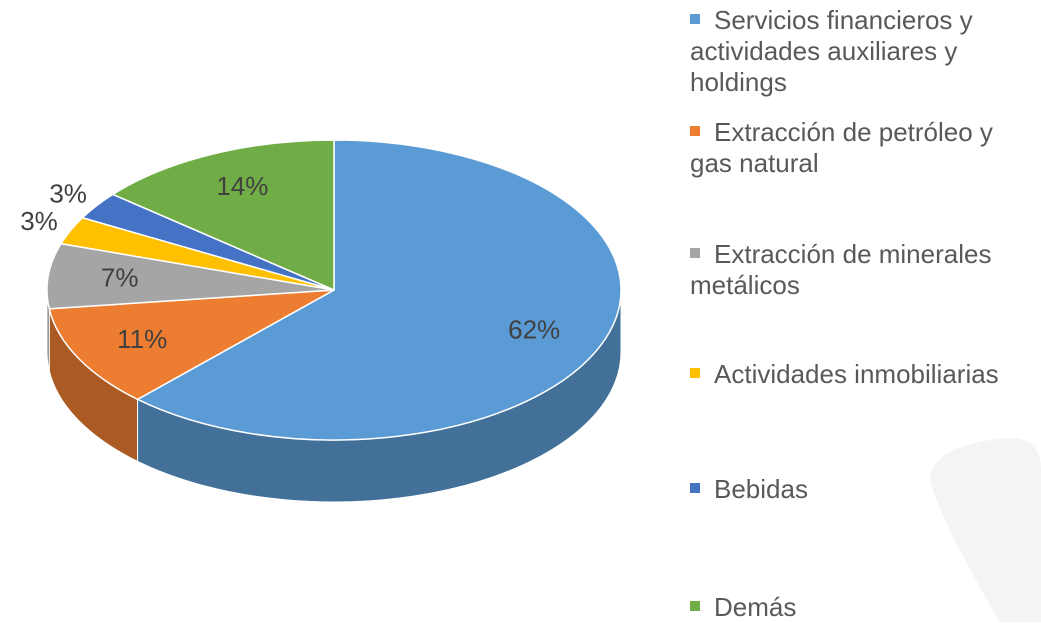 This screenshot has height=623, width=1041. I want to click on background-shape, so click(985, 530).